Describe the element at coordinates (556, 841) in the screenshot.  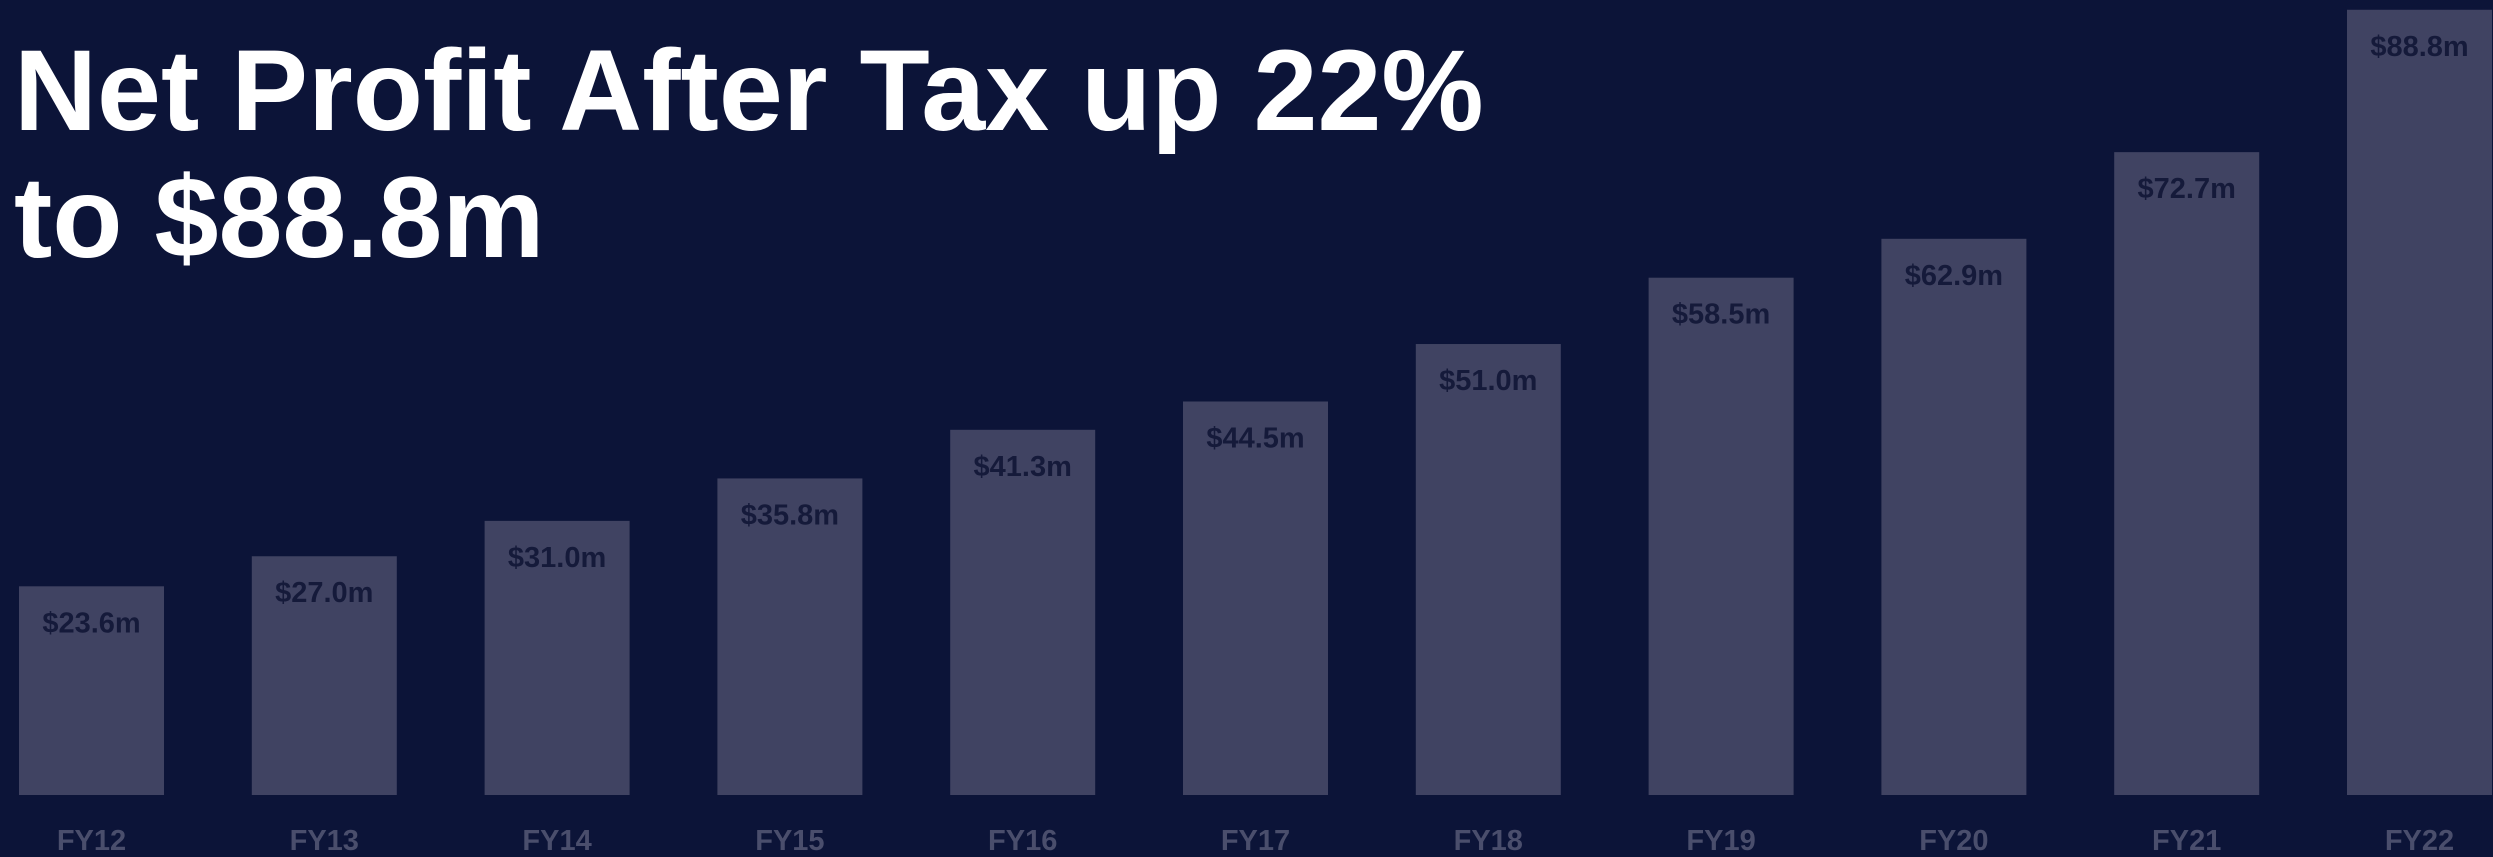
I see `x-tick-label: FY14` at that location.